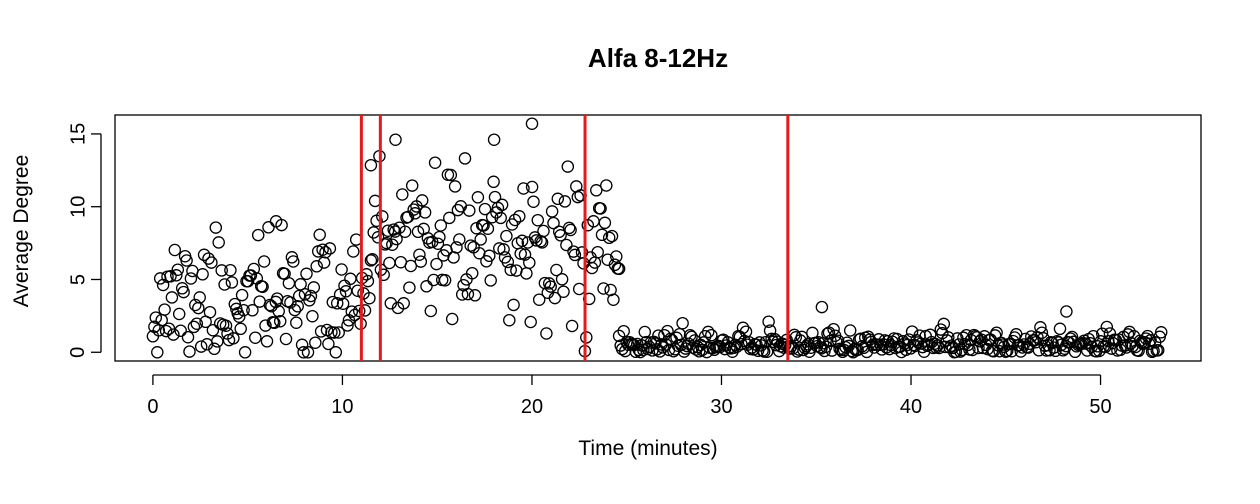  I want to click on x-tick-label: 50, so click(1100, 407).